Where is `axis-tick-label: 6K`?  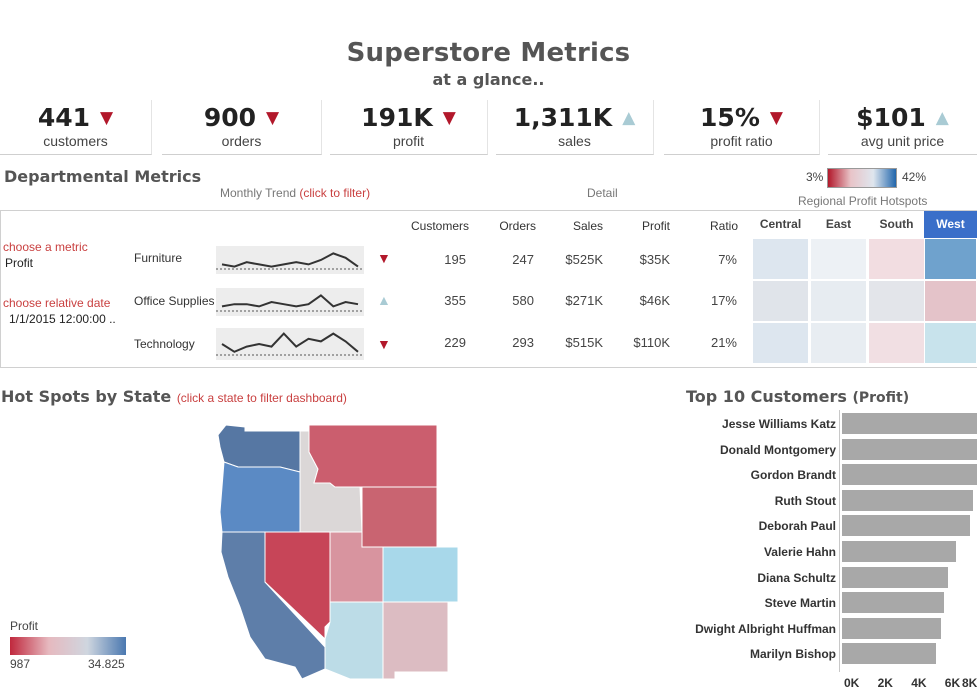 axis-tick-label: 6K is located at coordinates (952, 683).